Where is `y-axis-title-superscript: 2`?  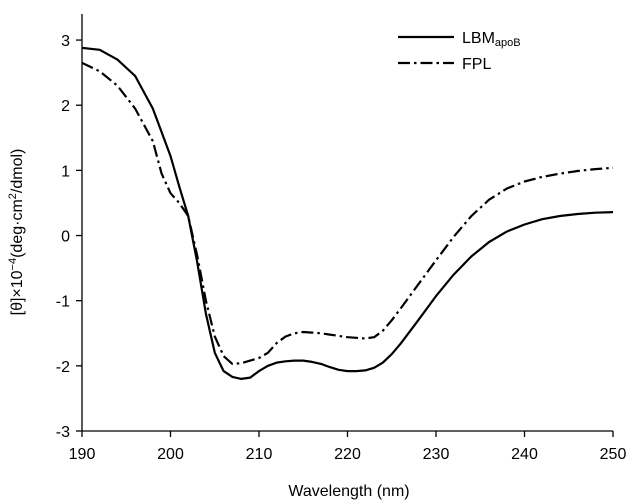 y-axis-title-superscript: 2 is located at coordinates (13, 196).